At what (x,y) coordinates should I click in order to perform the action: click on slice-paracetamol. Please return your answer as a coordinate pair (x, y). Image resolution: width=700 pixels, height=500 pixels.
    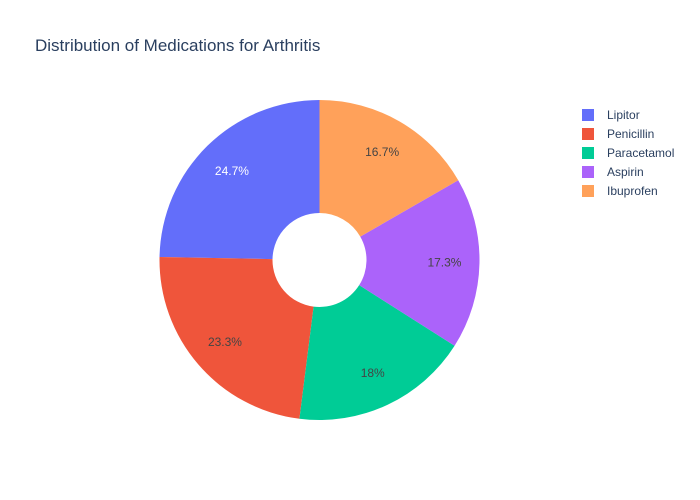
    Looking at the image, I should click on (377, 352).